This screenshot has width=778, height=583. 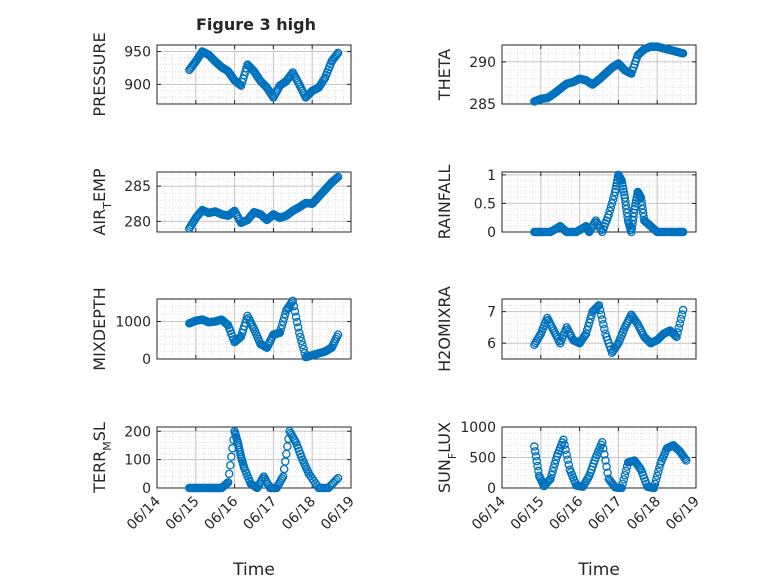 What do you see at coordinates (137, 461) in the screenshot?
I see `y-tick-label: 100` at bounding box center [137, 461].